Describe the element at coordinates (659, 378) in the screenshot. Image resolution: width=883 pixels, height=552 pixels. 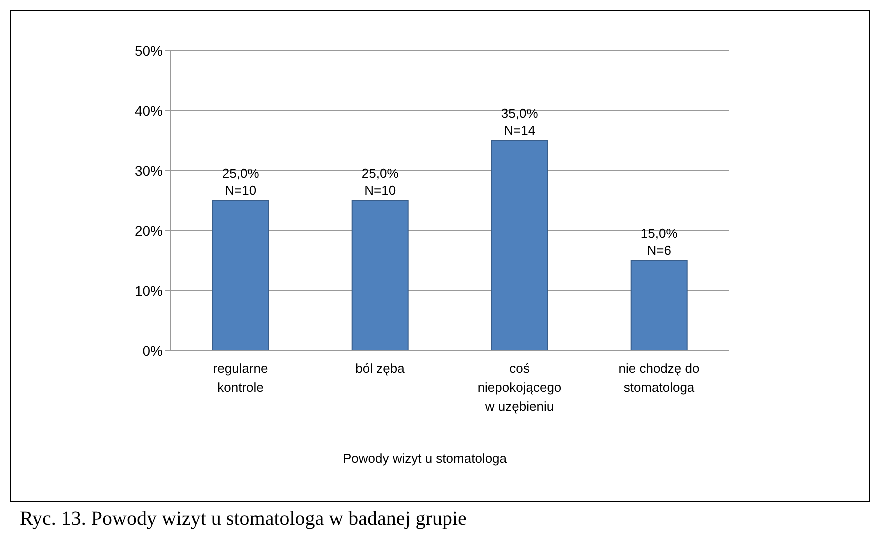
I see `x-tick-label: nie chodzę do stomatologa` at that location.